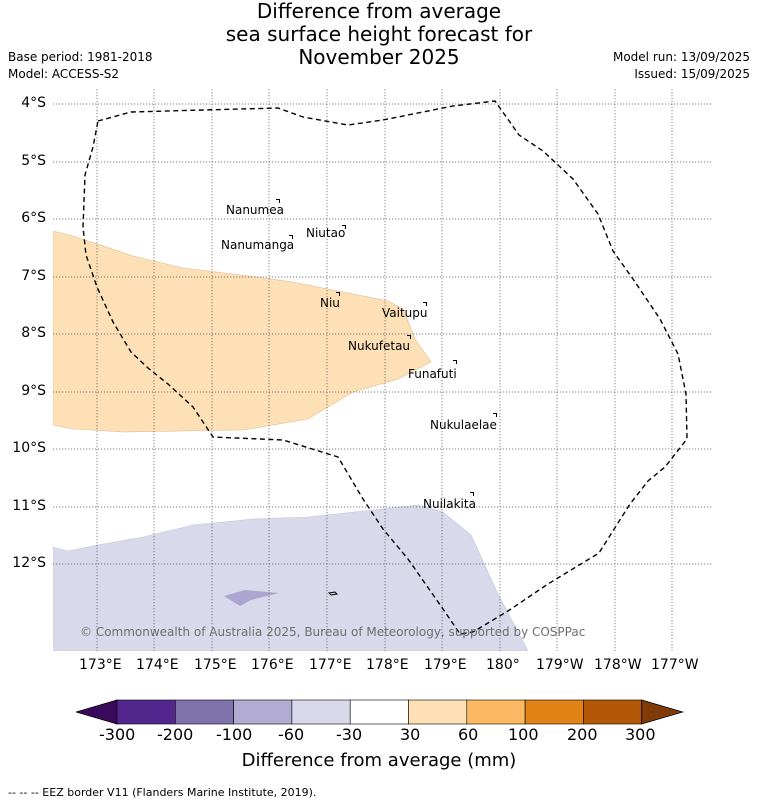 Image resolution: width=758 pixels, height=804 pixels. I want to click on lon-label: 175°E, so click(215, 665).